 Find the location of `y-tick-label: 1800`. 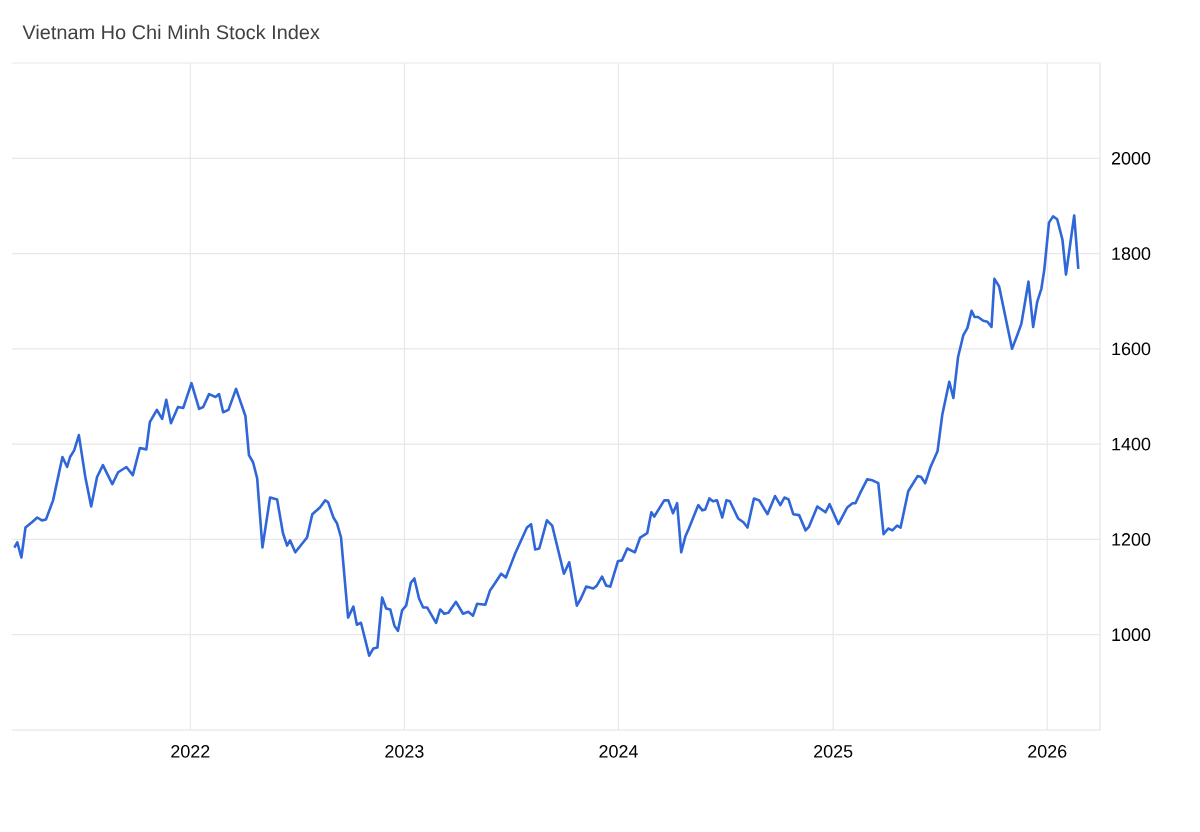

y-tick-label: 1800 is located at coordinates (1131, 253).